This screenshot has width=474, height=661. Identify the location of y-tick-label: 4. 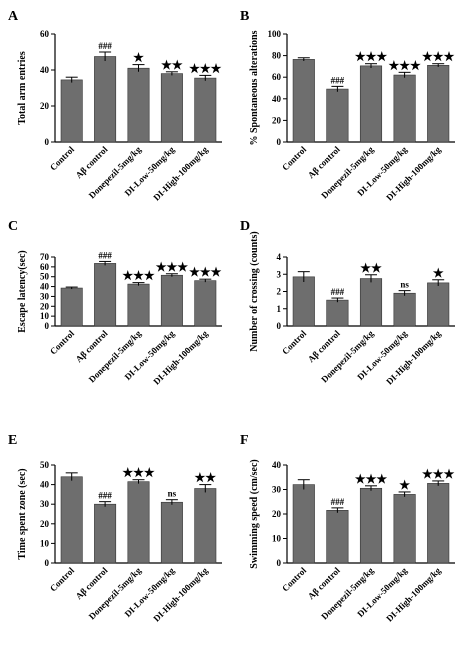
(279, 257).